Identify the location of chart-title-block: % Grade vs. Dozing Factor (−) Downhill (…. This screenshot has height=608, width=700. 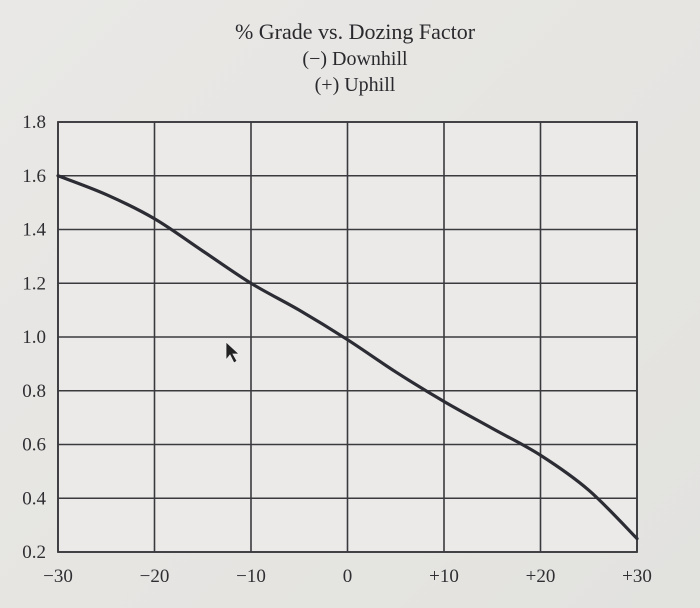
(355, 58).